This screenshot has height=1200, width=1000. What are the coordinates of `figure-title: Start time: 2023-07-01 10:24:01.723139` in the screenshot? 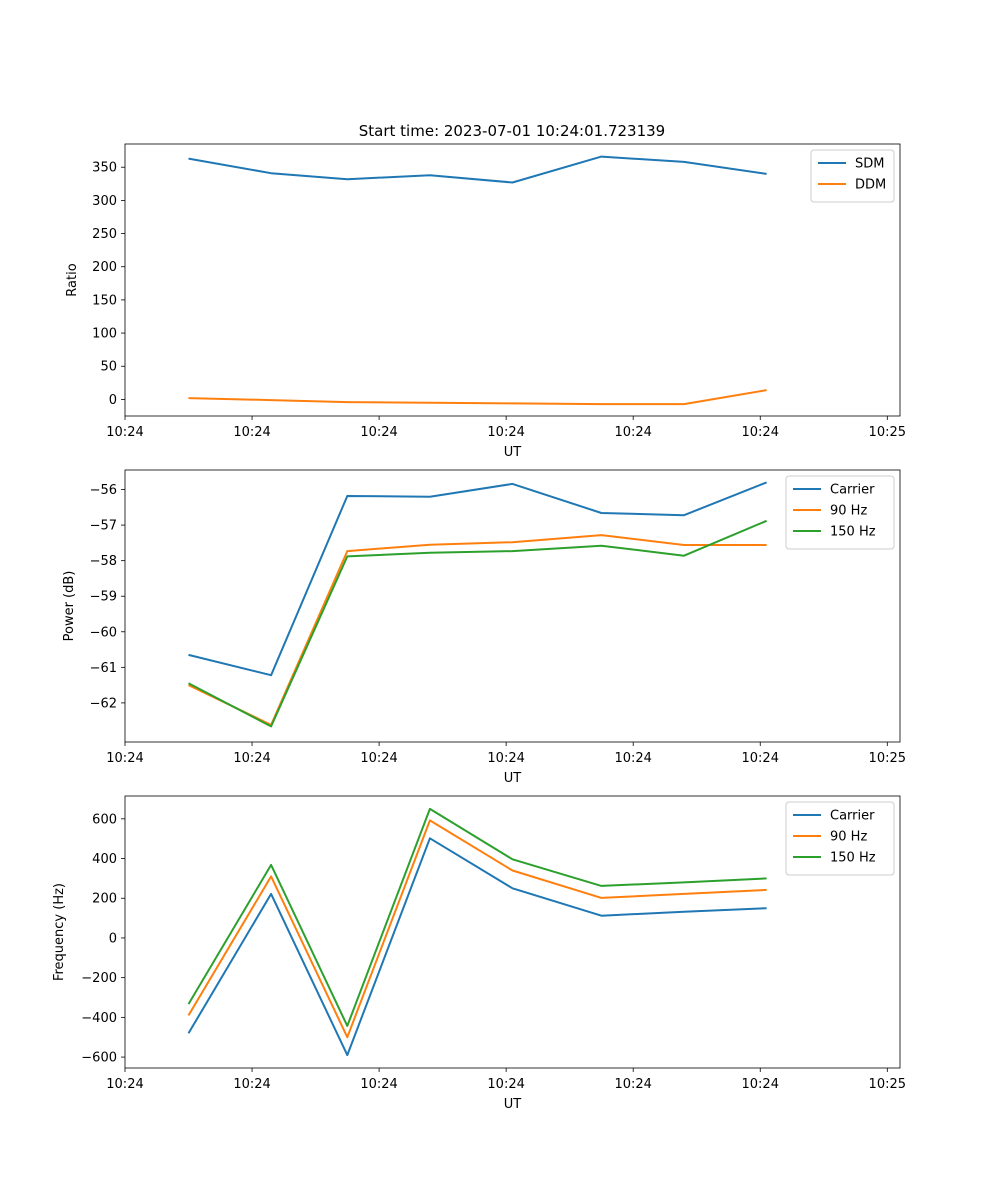 It's located at (512, 131).